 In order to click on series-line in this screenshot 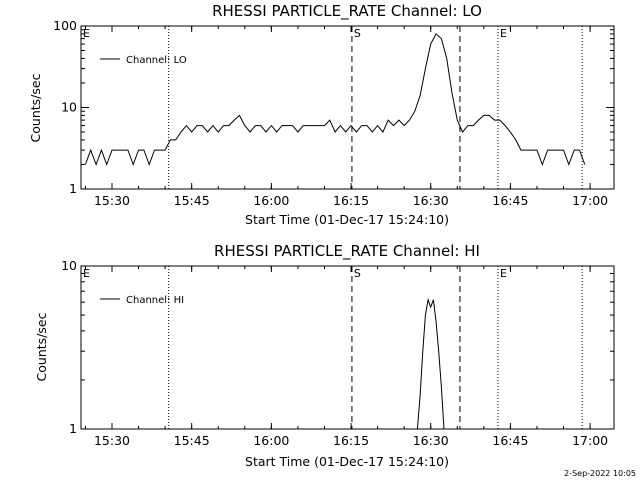, I will do `click(430, 363)`.